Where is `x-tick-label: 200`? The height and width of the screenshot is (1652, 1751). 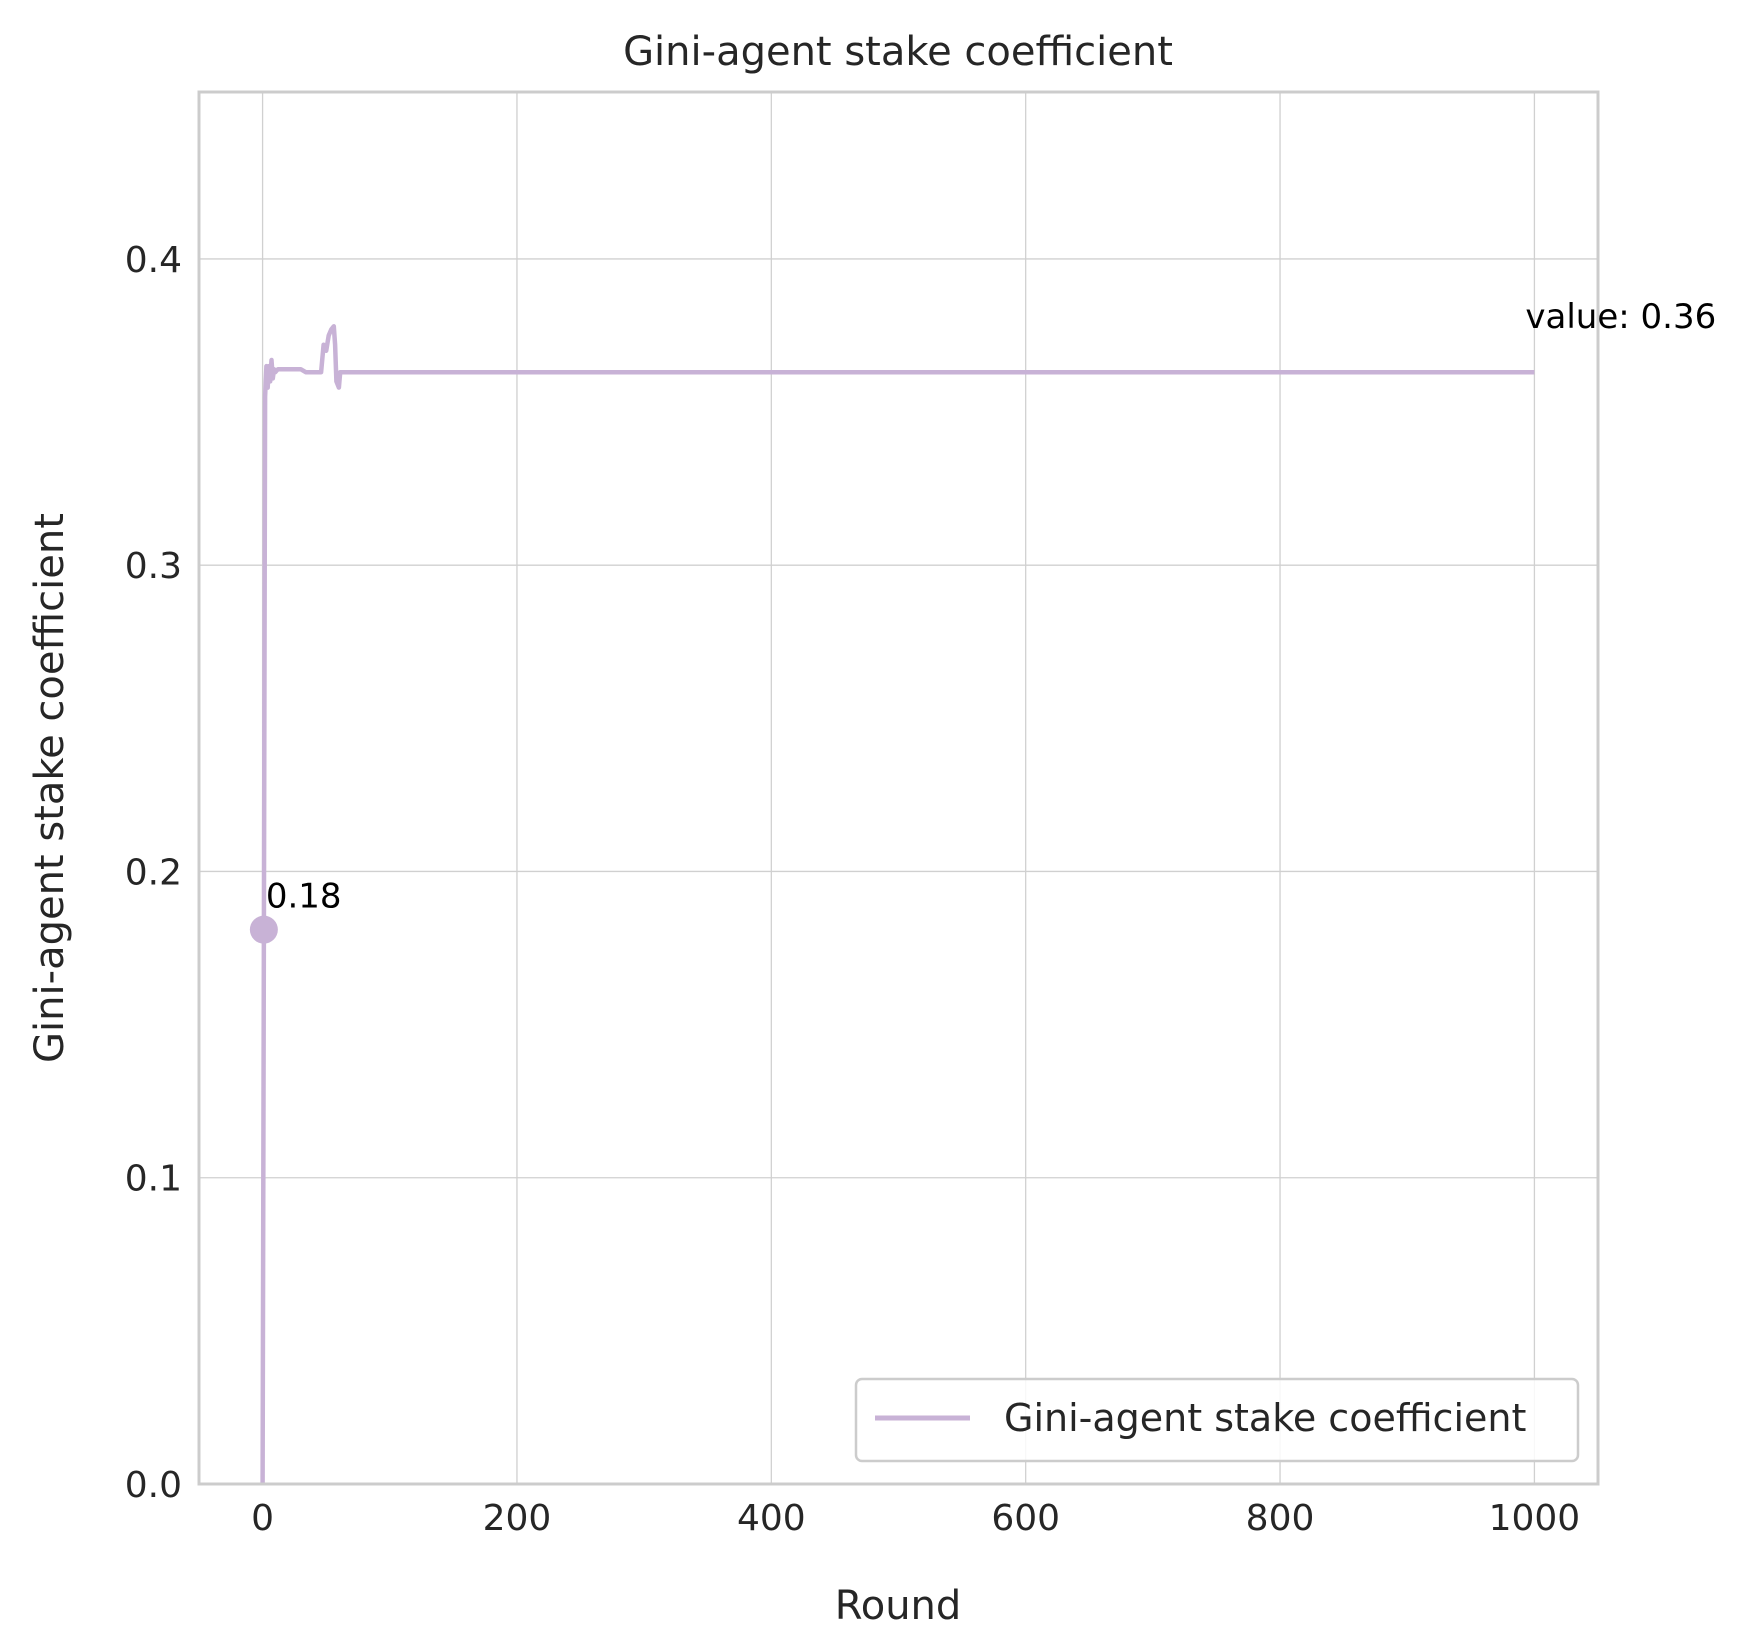 x-tick-label: 200 is located at coordinates (517, 1518).